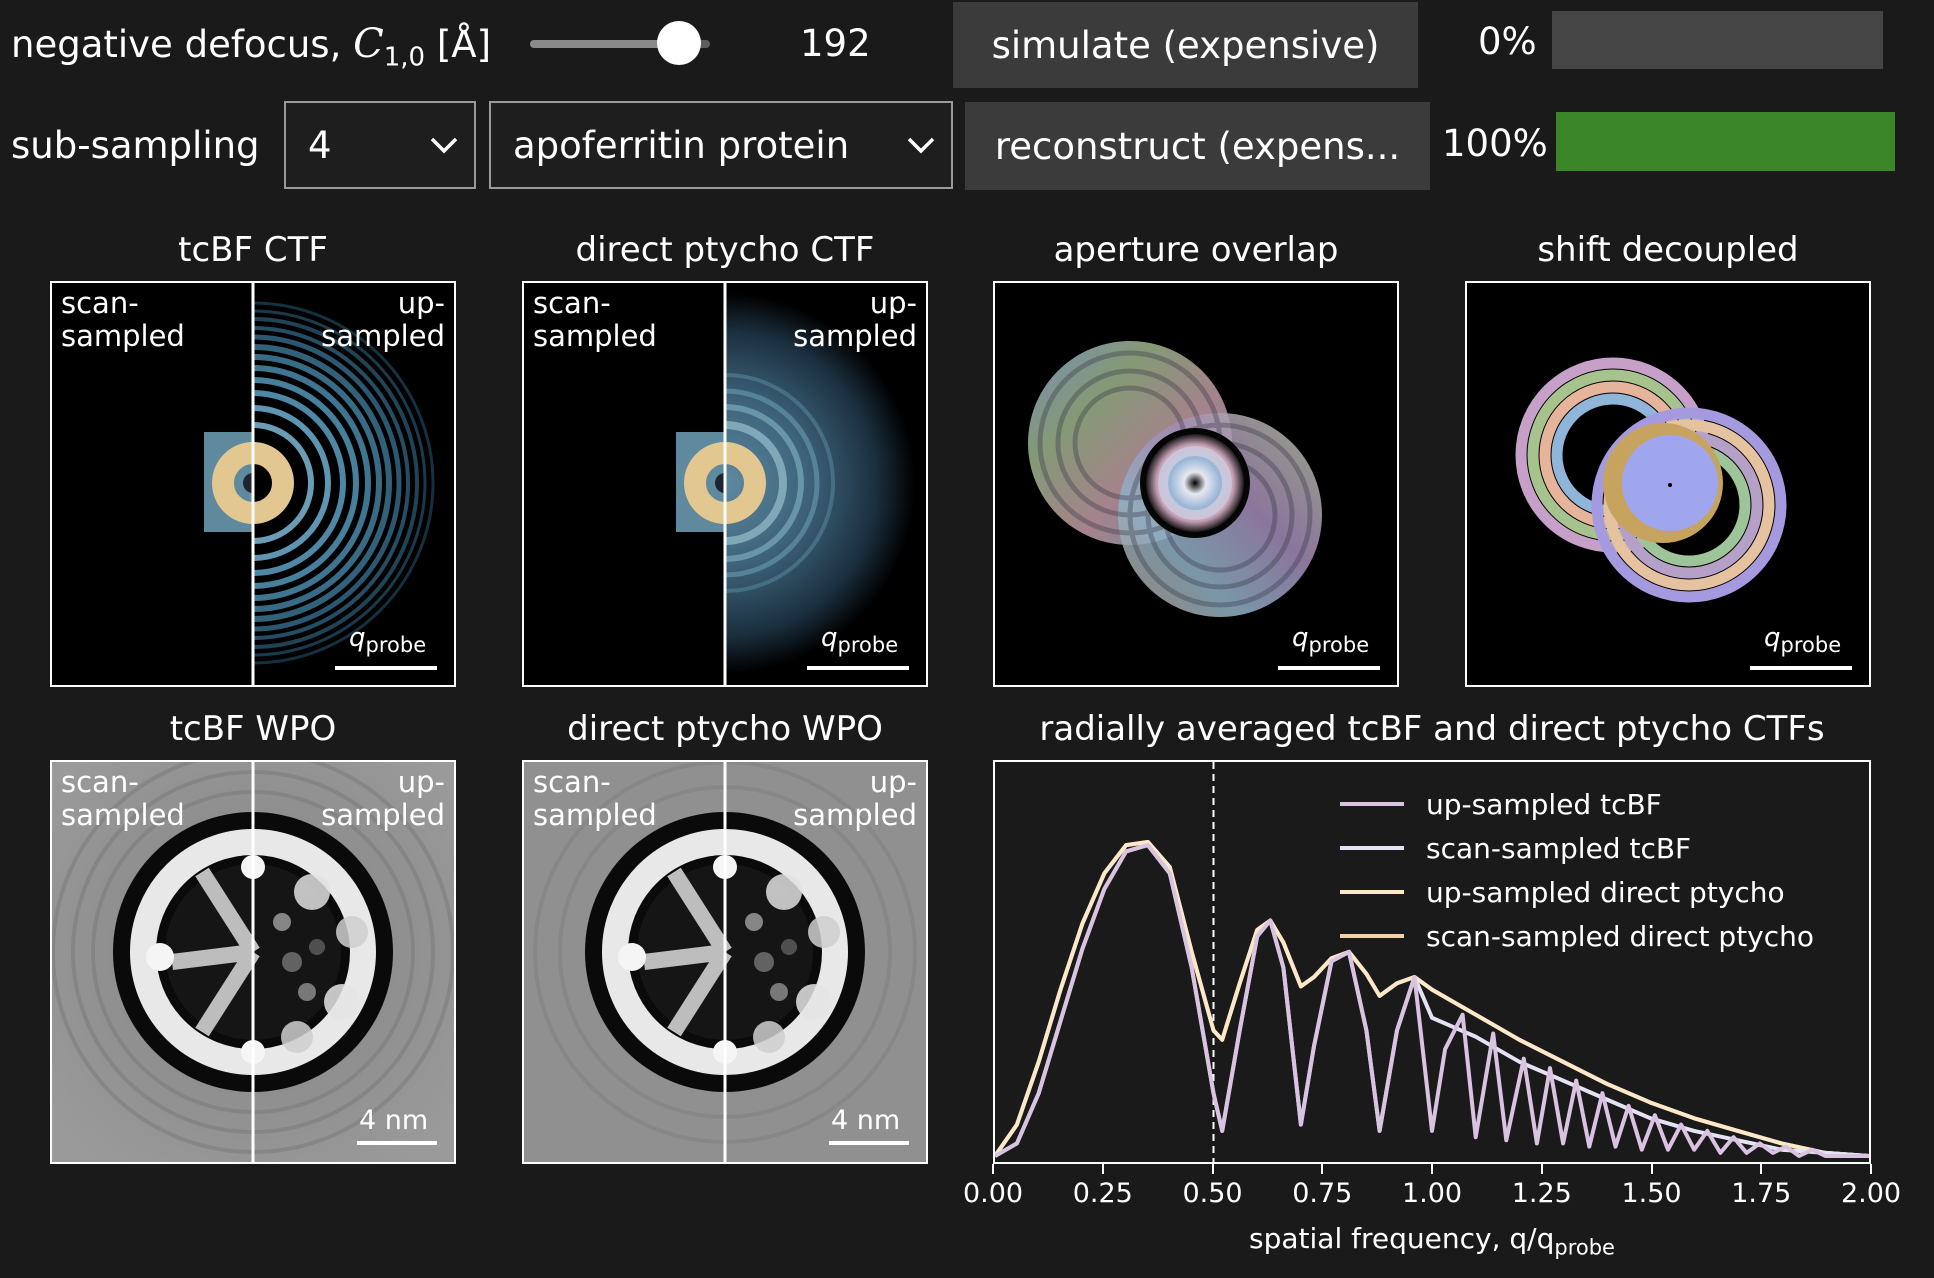  I want to click on simulate-progress-label: 0%, so click(1507, 41).